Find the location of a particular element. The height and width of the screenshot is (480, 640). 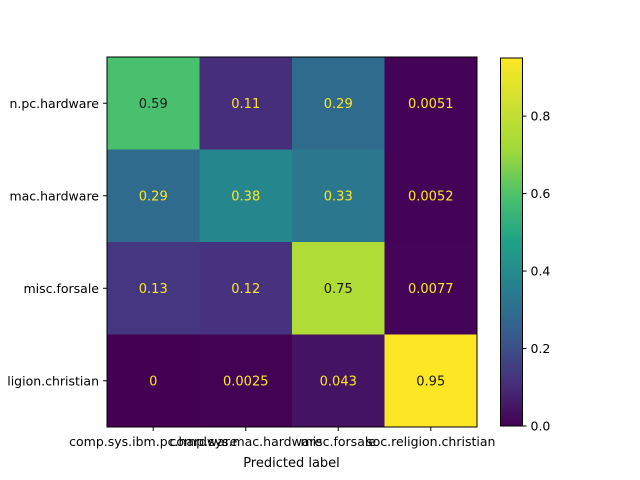

cell-value-label: 0.59 is located at coordinates (153, 104).